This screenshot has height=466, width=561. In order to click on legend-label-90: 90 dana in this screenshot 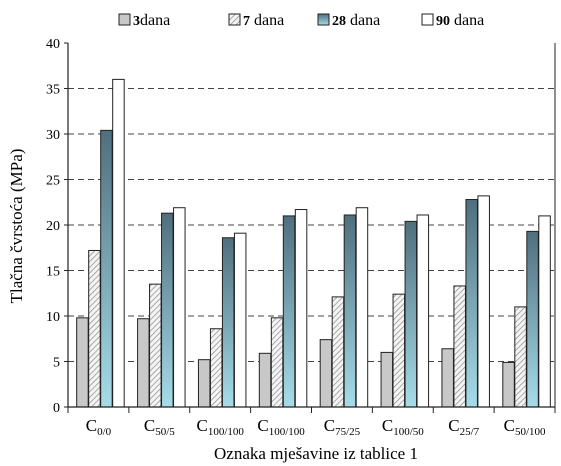, I will do `click(460, 20)`.